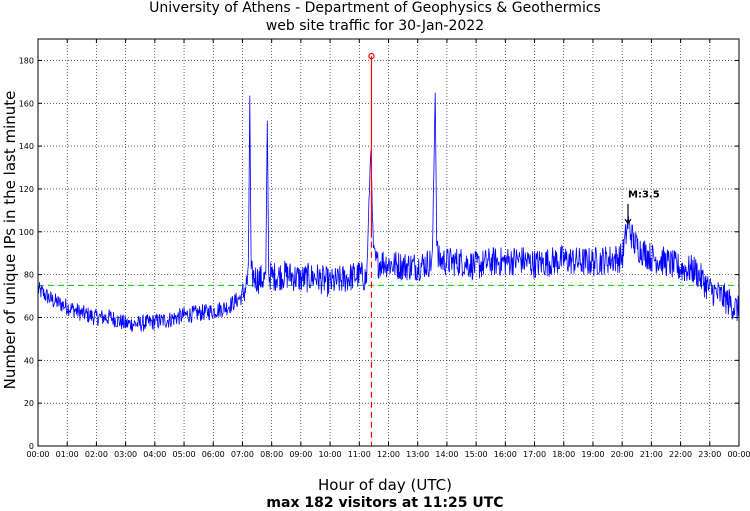  What do you see at coordinates (29, 275) in the screenshot?
I see `y-tick-label: 80` at bounding box center [29, 275].